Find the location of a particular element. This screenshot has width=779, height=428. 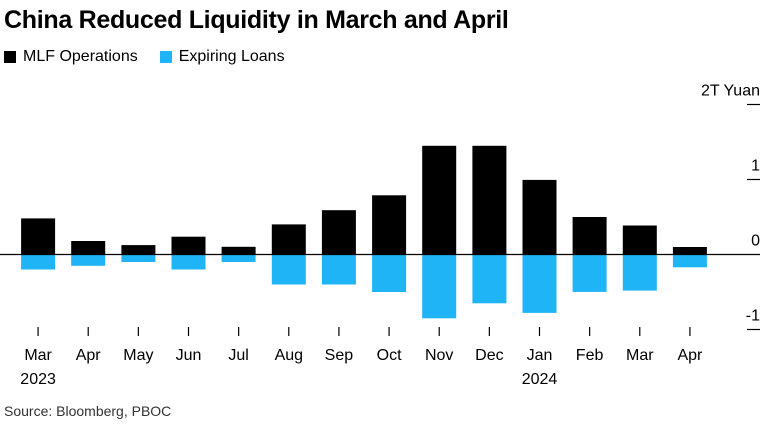

y-tick-label-1: 1 is located at coordinates (755, 166).